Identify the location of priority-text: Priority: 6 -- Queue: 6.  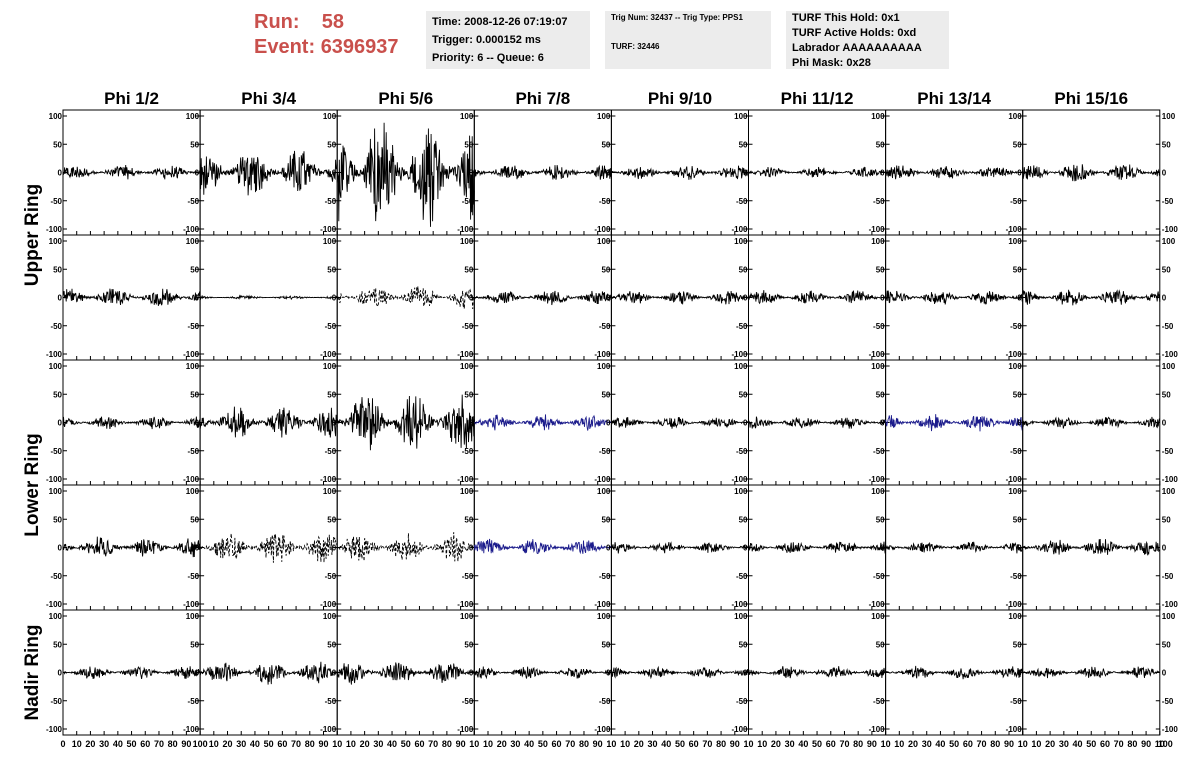
(488, 58).